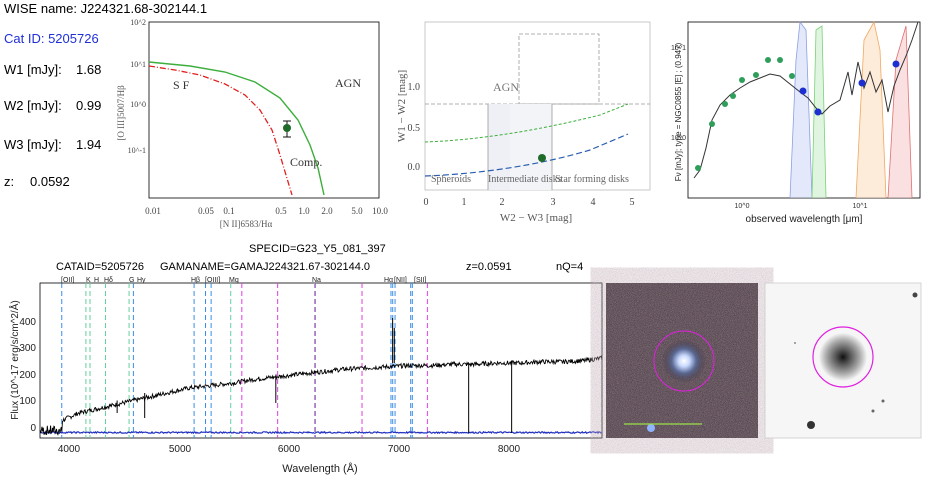 This screenshot has height=480, width=926. I want to click on bpt-ytick-4: 10^2, so click(138, 22).